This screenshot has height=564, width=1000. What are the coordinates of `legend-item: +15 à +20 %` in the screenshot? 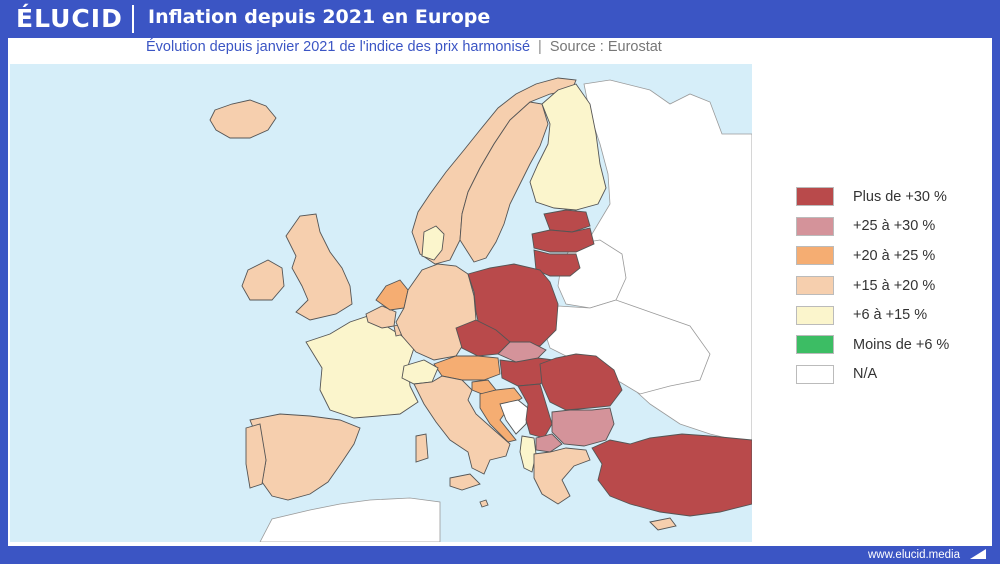 It's located at (872, 286).